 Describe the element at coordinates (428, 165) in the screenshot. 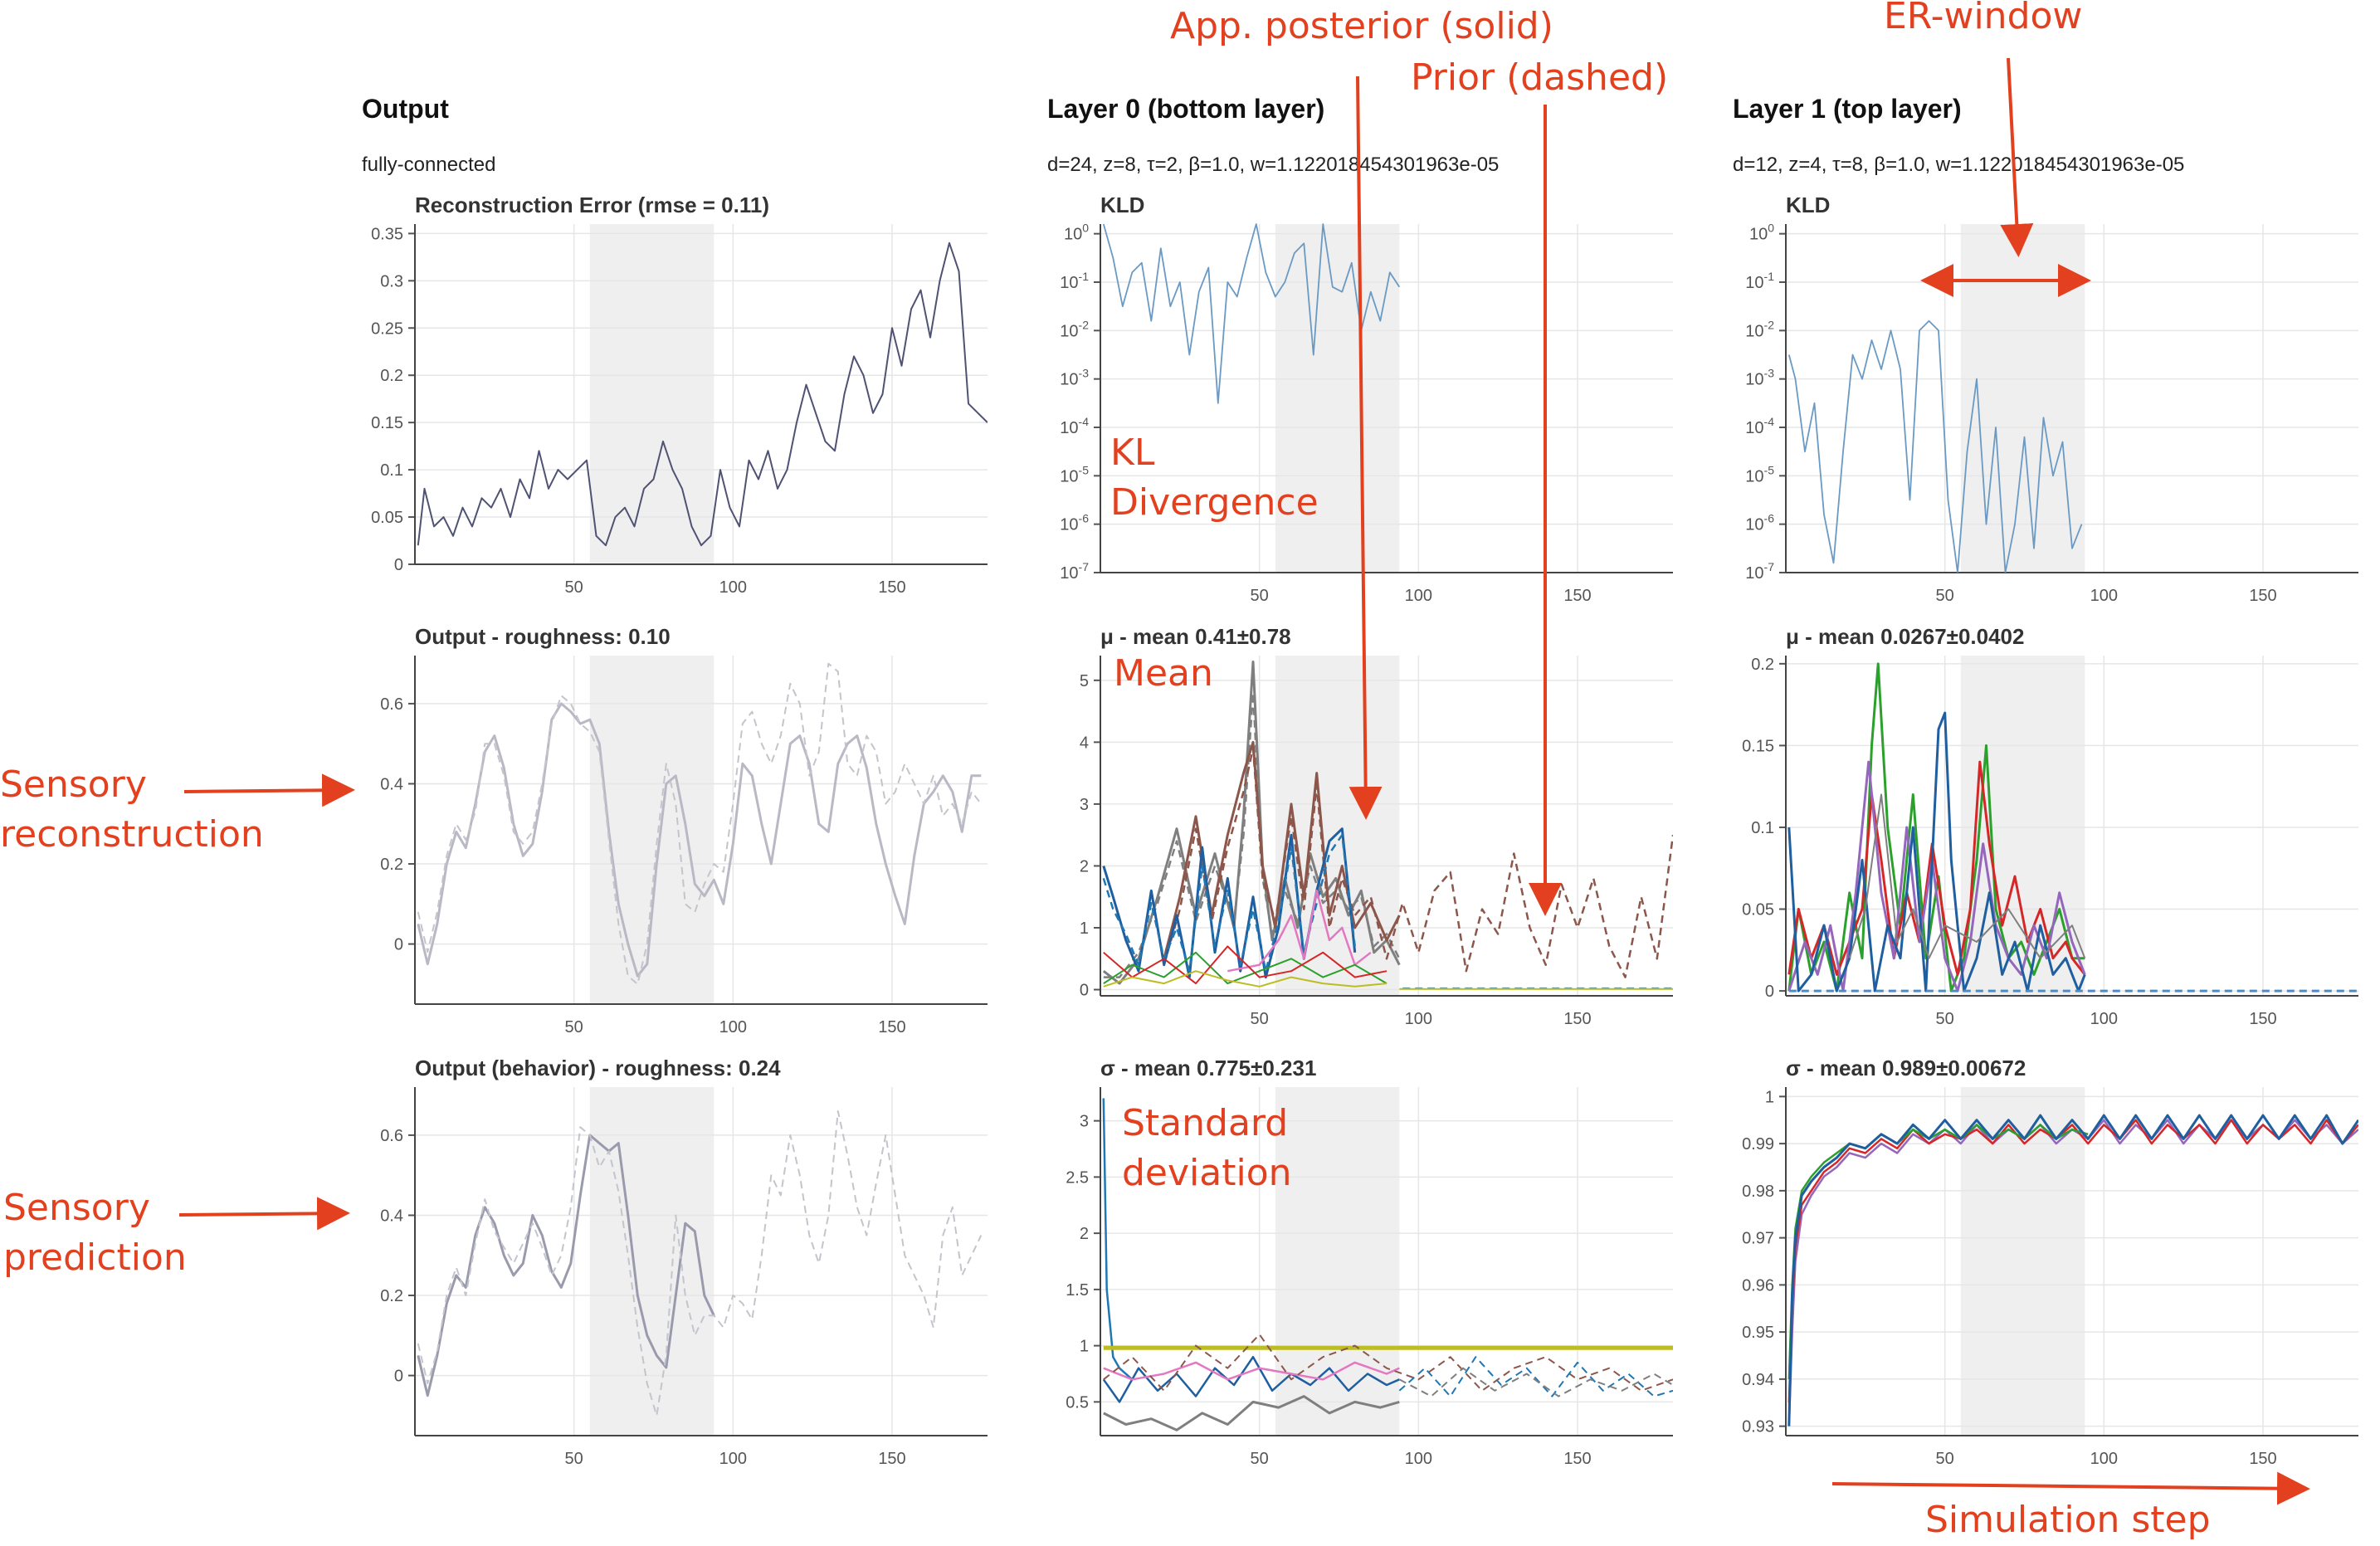

I see `col-subtitle-output: fully-connected` at that location.